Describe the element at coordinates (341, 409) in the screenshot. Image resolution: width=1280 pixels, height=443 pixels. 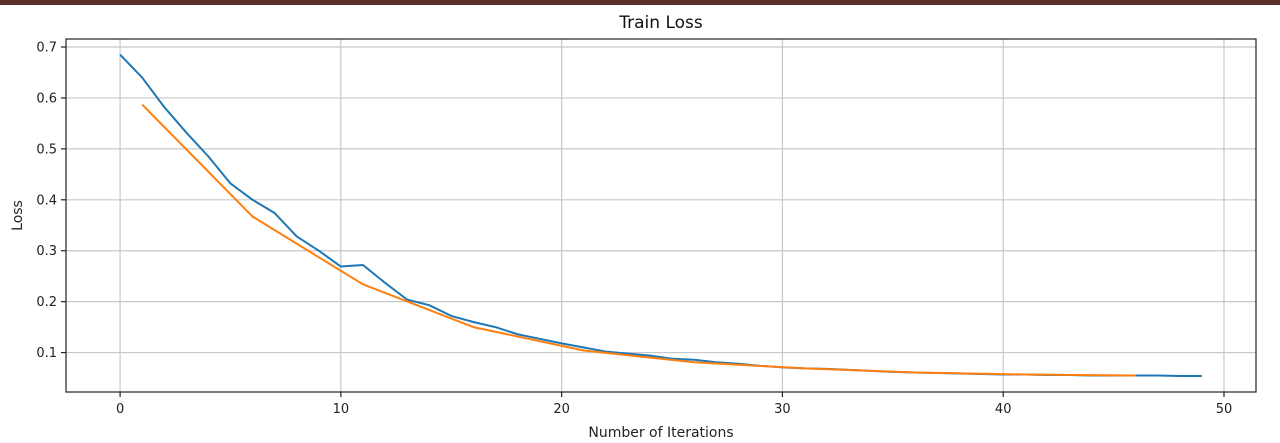
I see `x-tick-label: 10` at that location.